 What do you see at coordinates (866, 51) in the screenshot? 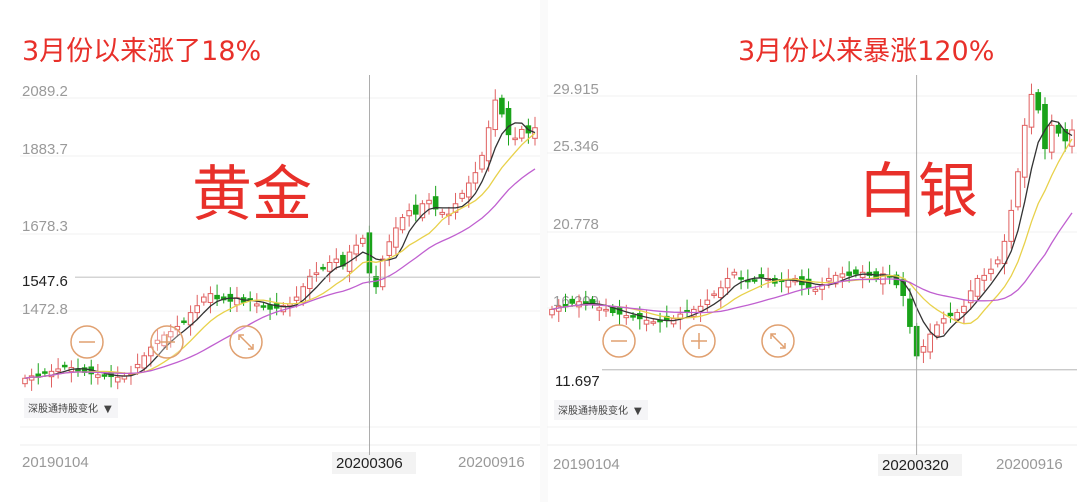
I see `silver-headline: 3月份以来暴涨120%` at bounding box center [866, 51].